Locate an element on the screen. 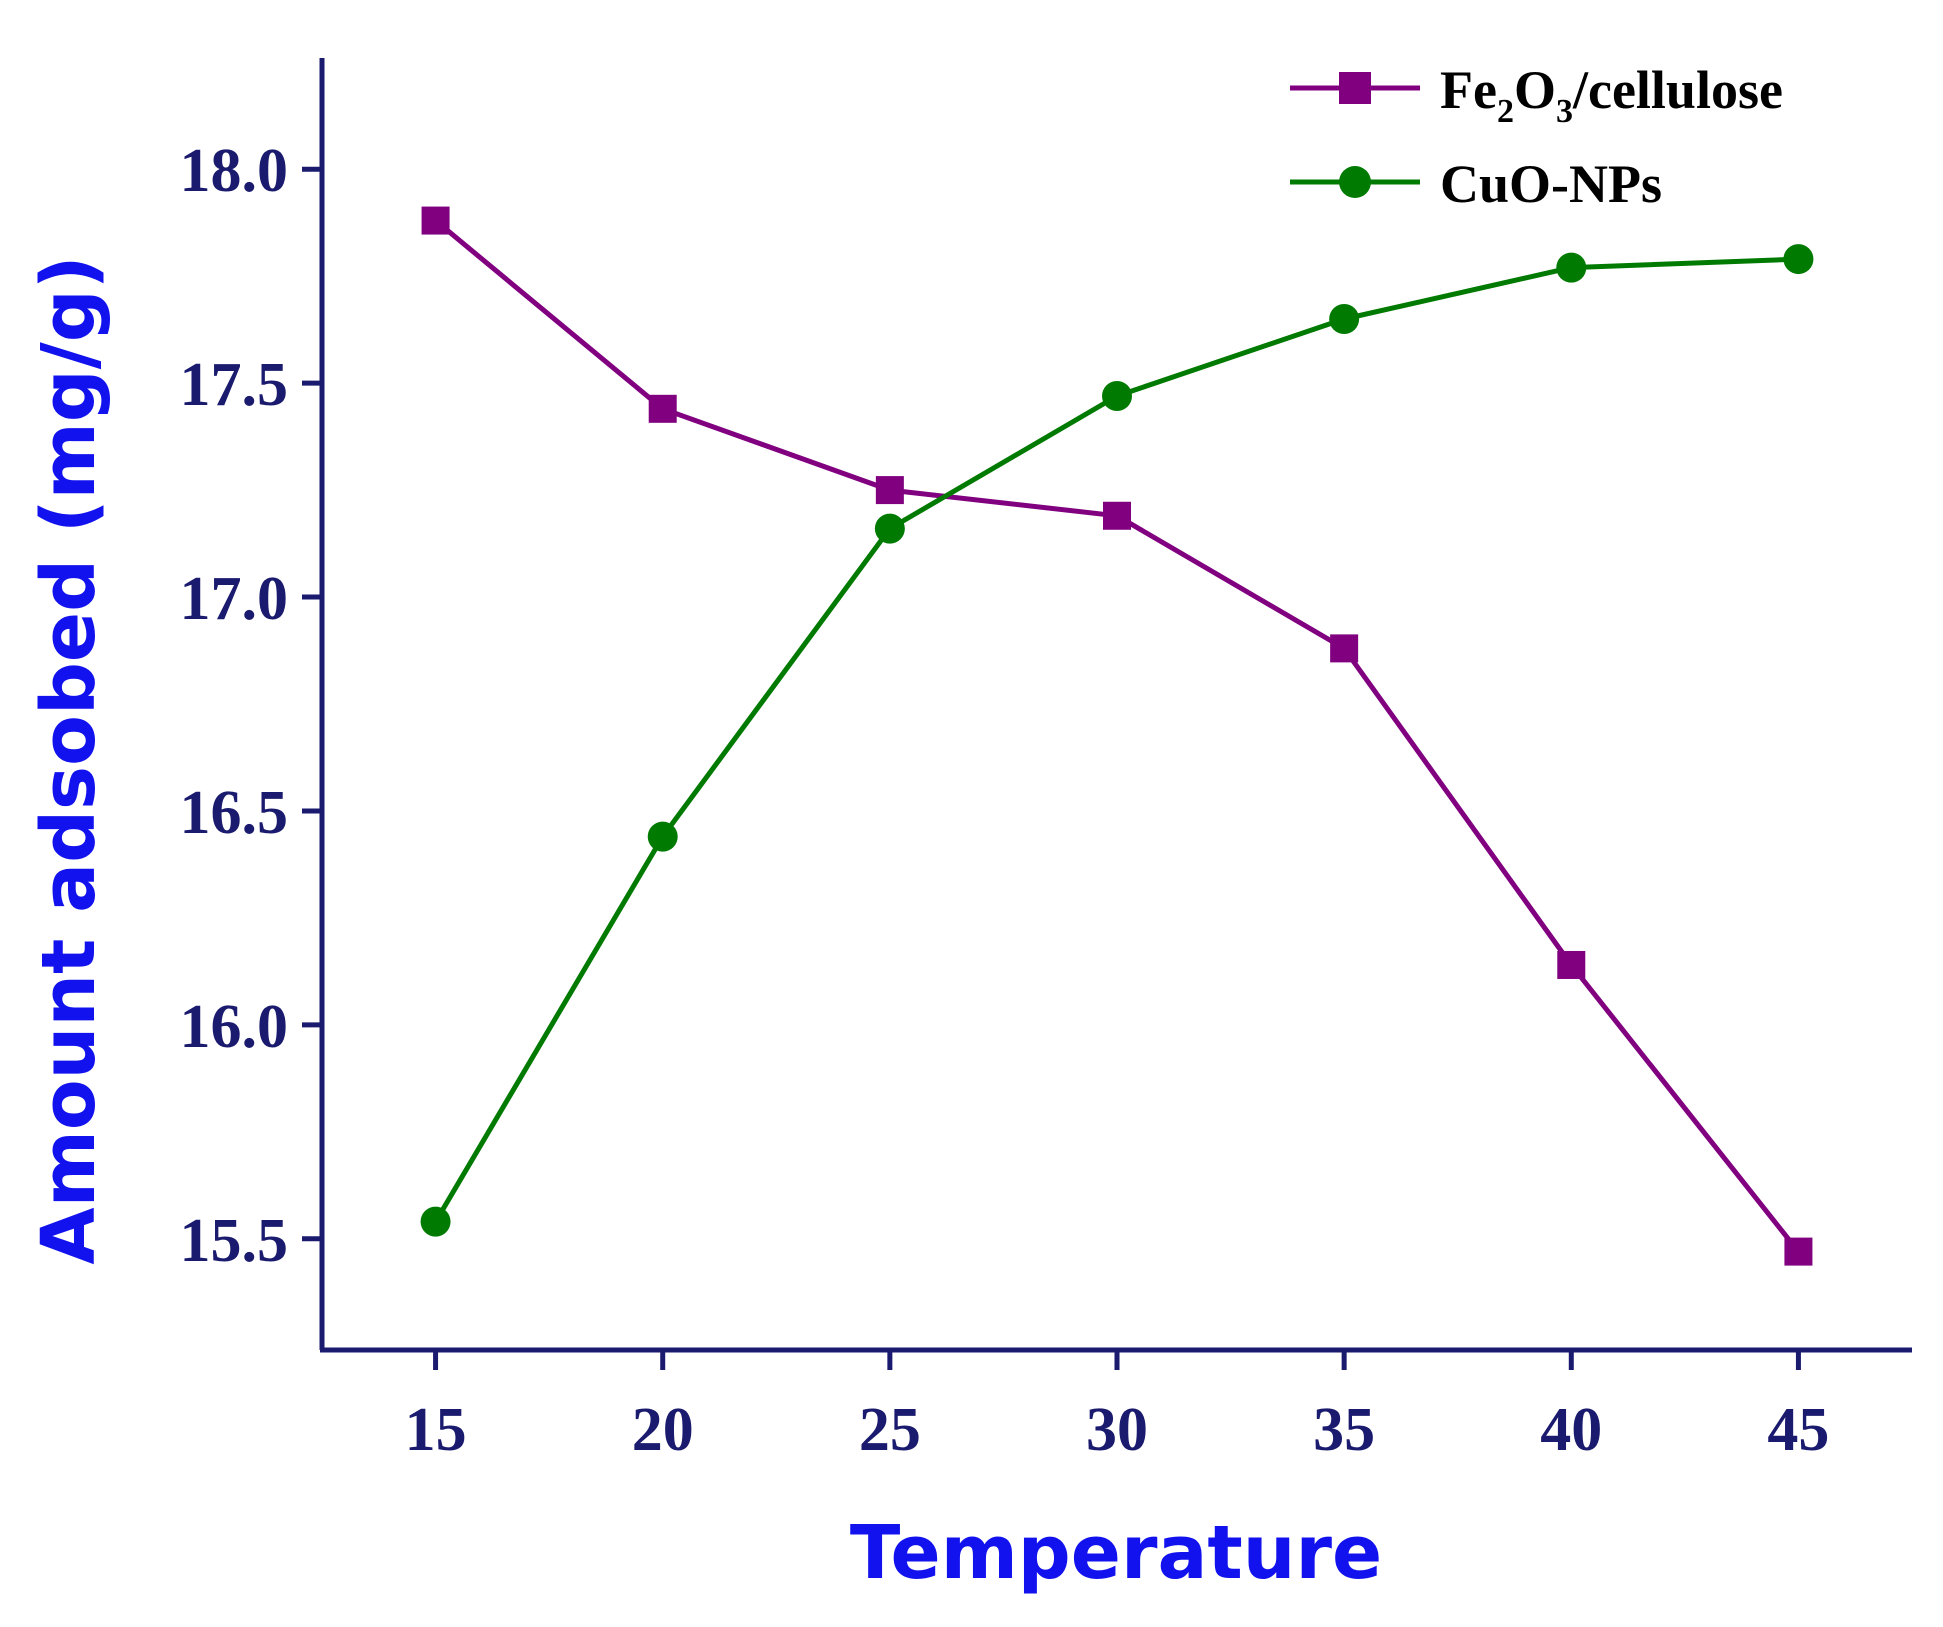 This screenshot has height=1627, width=1943. legend-label-fe2o3-cellulose: Fe2O3/cellulose is located at coordinates (1611, 95).